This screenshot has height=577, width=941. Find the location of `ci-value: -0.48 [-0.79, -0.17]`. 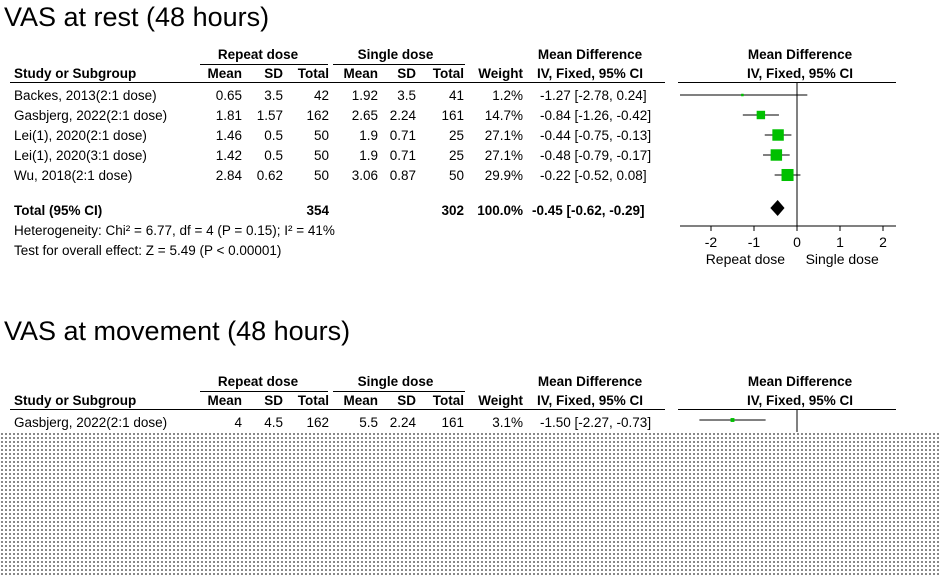

ci-value: -0.48 [-0.79, -0.17] is located at coordinates (596, 155).